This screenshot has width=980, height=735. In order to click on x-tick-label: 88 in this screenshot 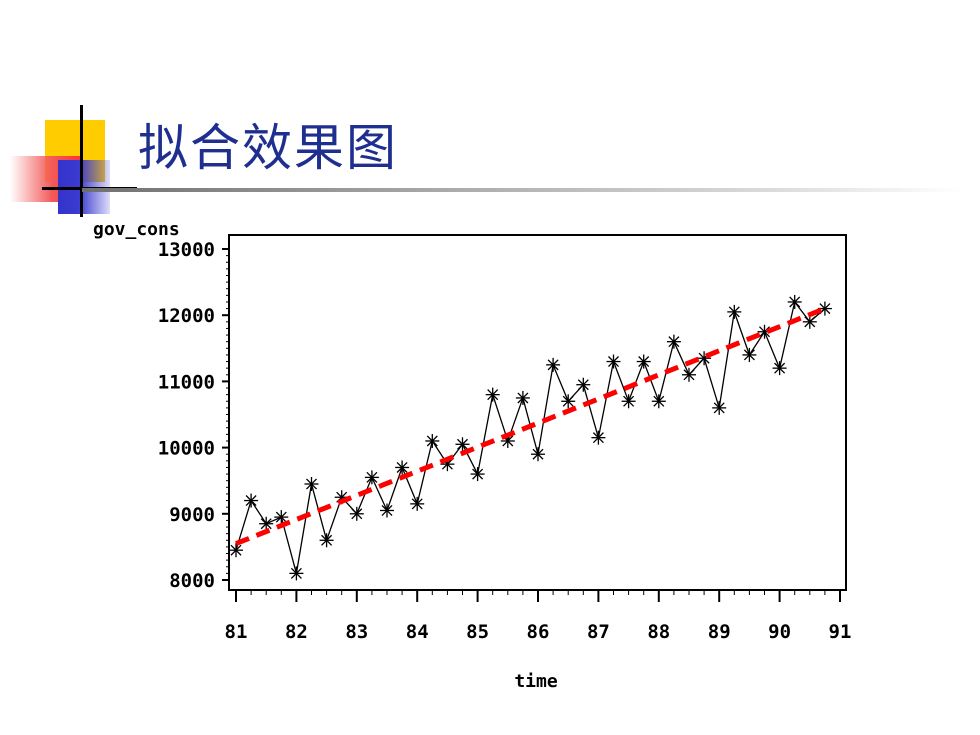, I will do `click(658, 632)`.